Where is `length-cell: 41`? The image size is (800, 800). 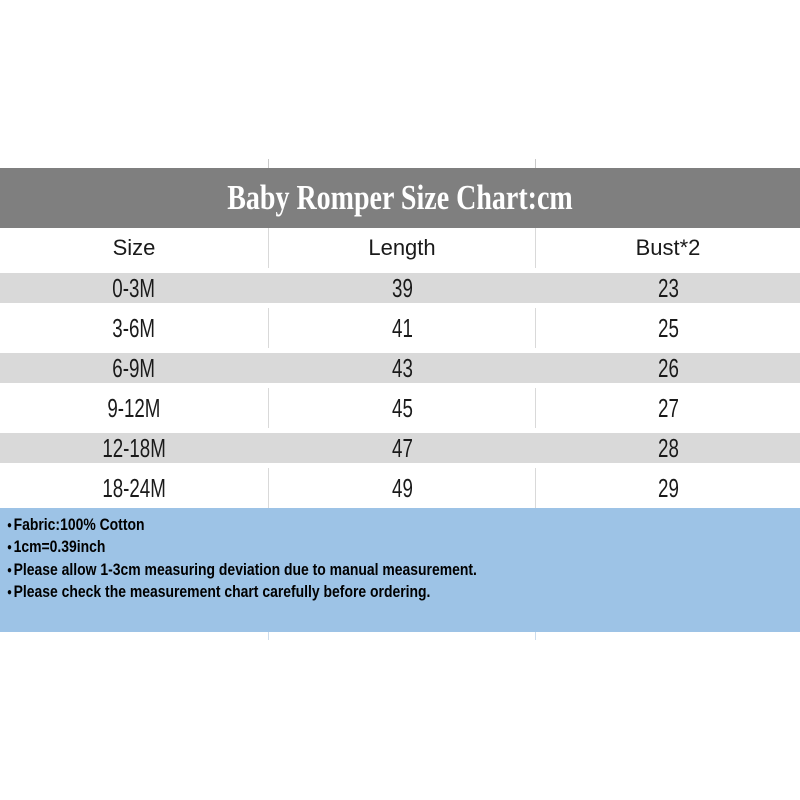
length-cell: 41 is located at coordinates (401, 328).